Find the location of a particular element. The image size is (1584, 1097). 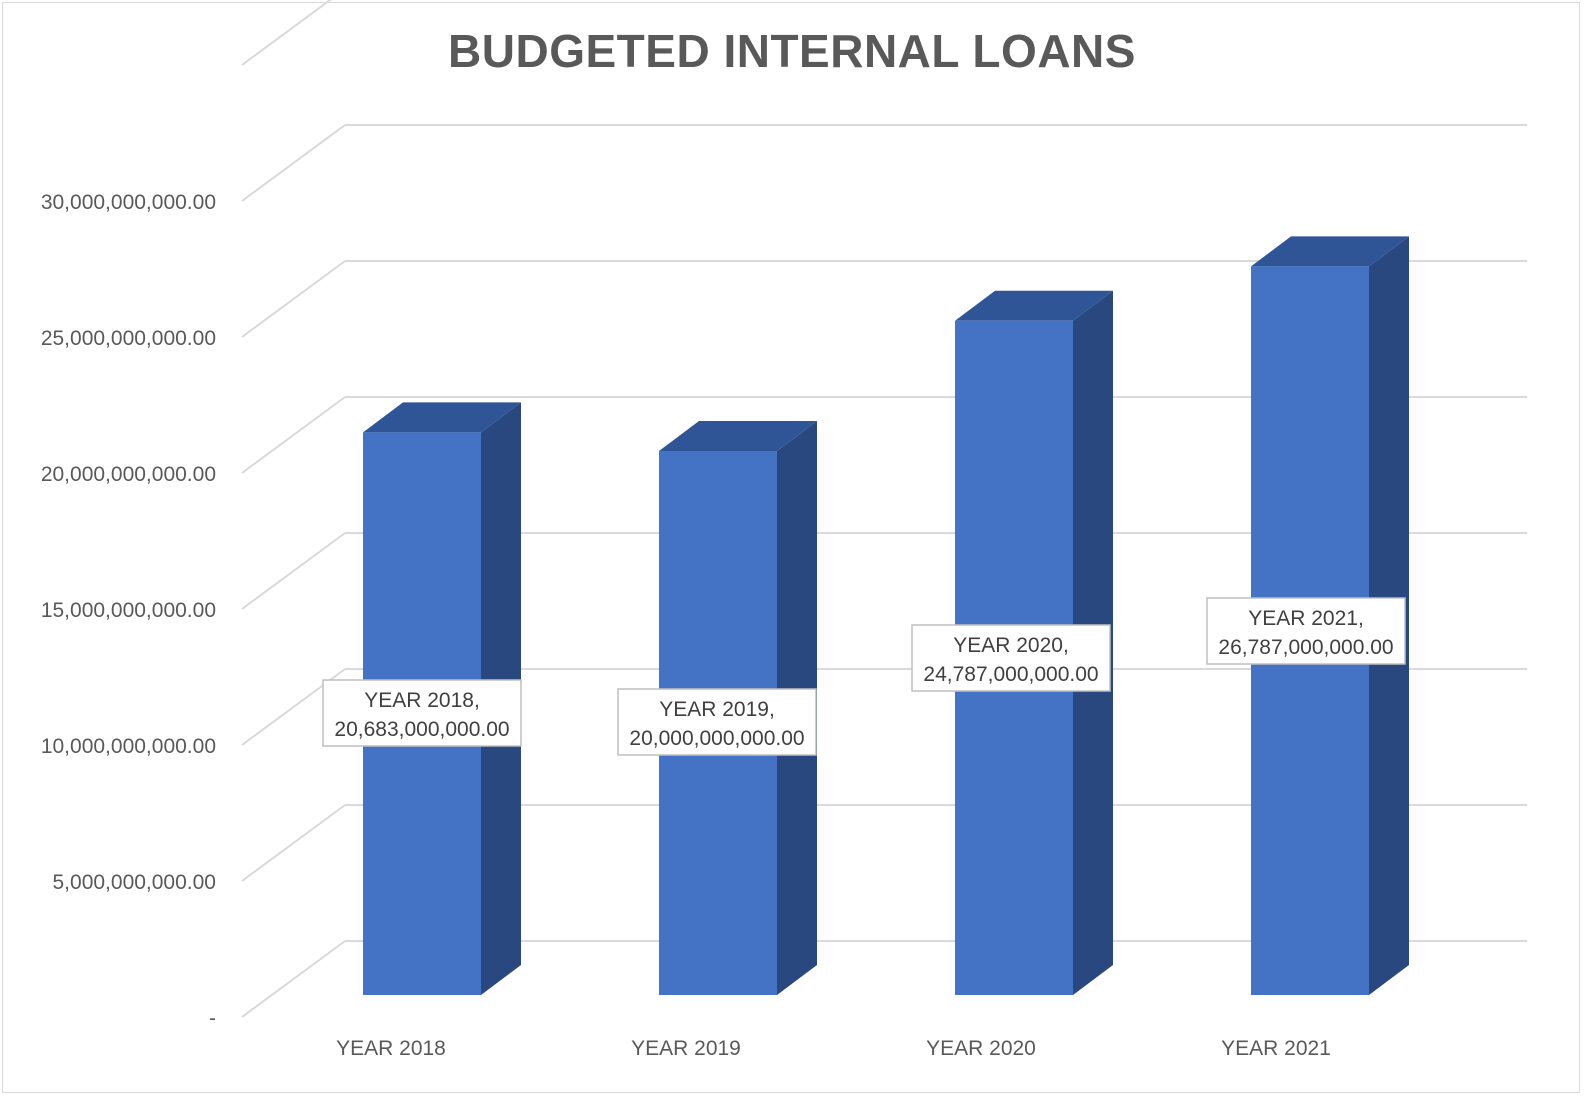

data-label: 20,000,000,000.00 is located at coordinates (716, 738).